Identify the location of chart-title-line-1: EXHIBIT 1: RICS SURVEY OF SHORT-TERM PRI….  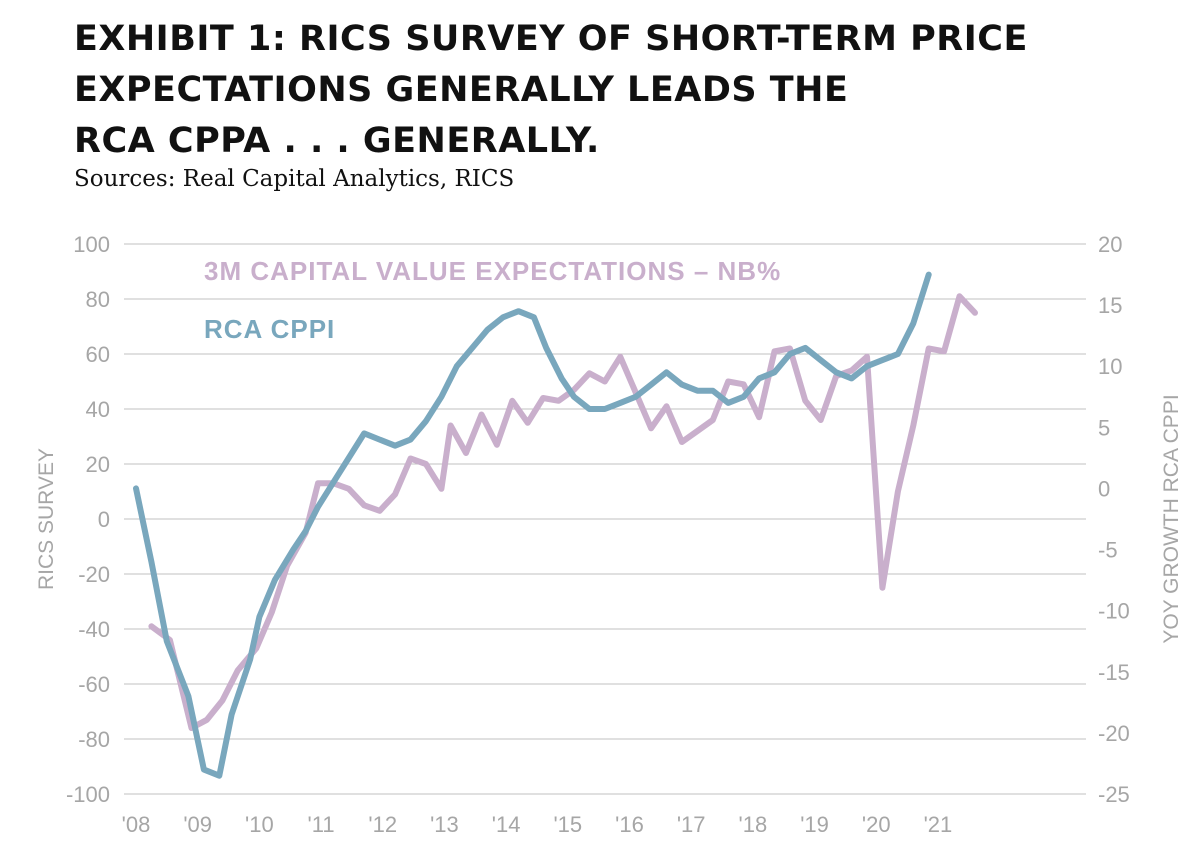
(551, 39).